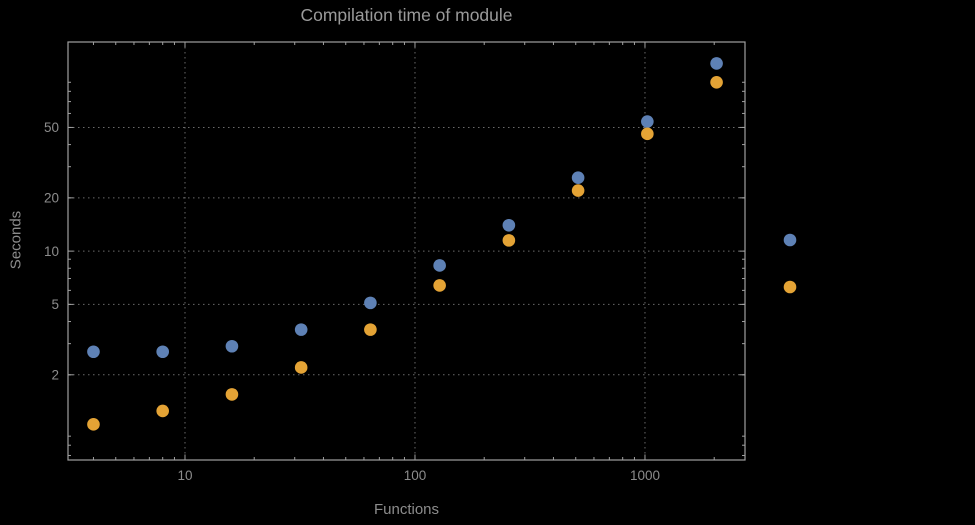 This screenshot has height=525, width=975. What do you see at coordinates (184, 475) in the screenshot?
I see `x-tick-label: 10` at bounding box center [184, 475].